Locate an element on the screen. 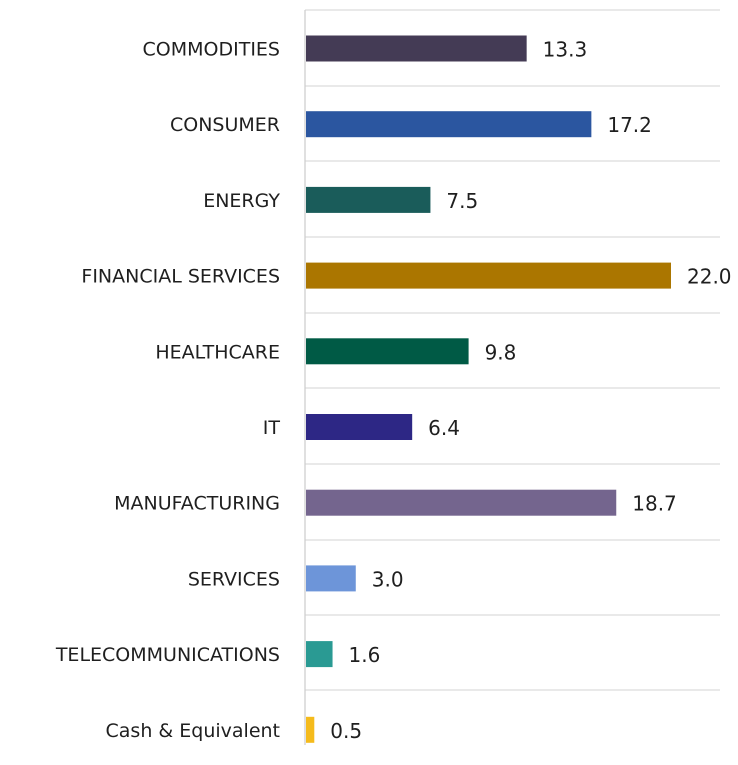 The height and width of the screenshot is (765, 738). value-label: 6.4 is located at coordinates (444, 428).